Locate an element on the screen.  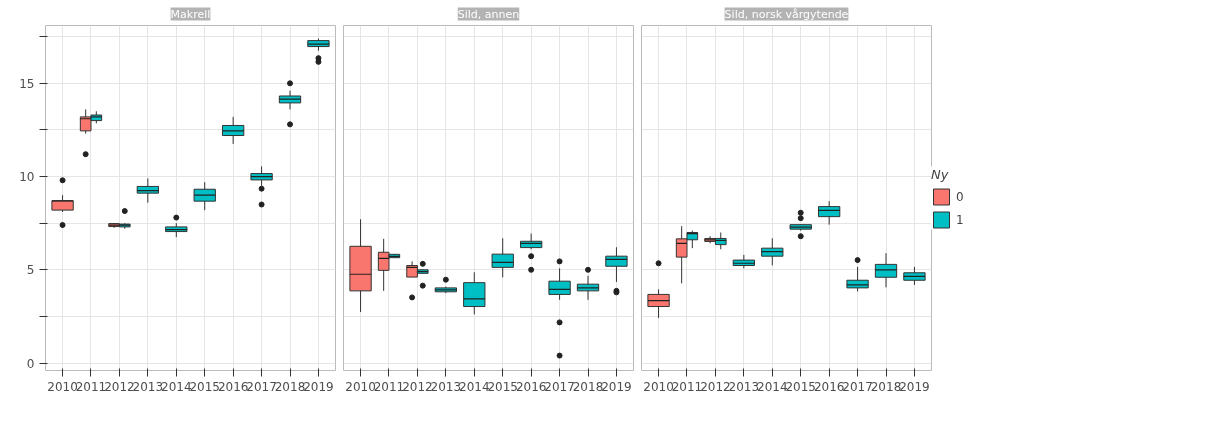
y-tick-label: 10 is located at coordinates (27, 177).